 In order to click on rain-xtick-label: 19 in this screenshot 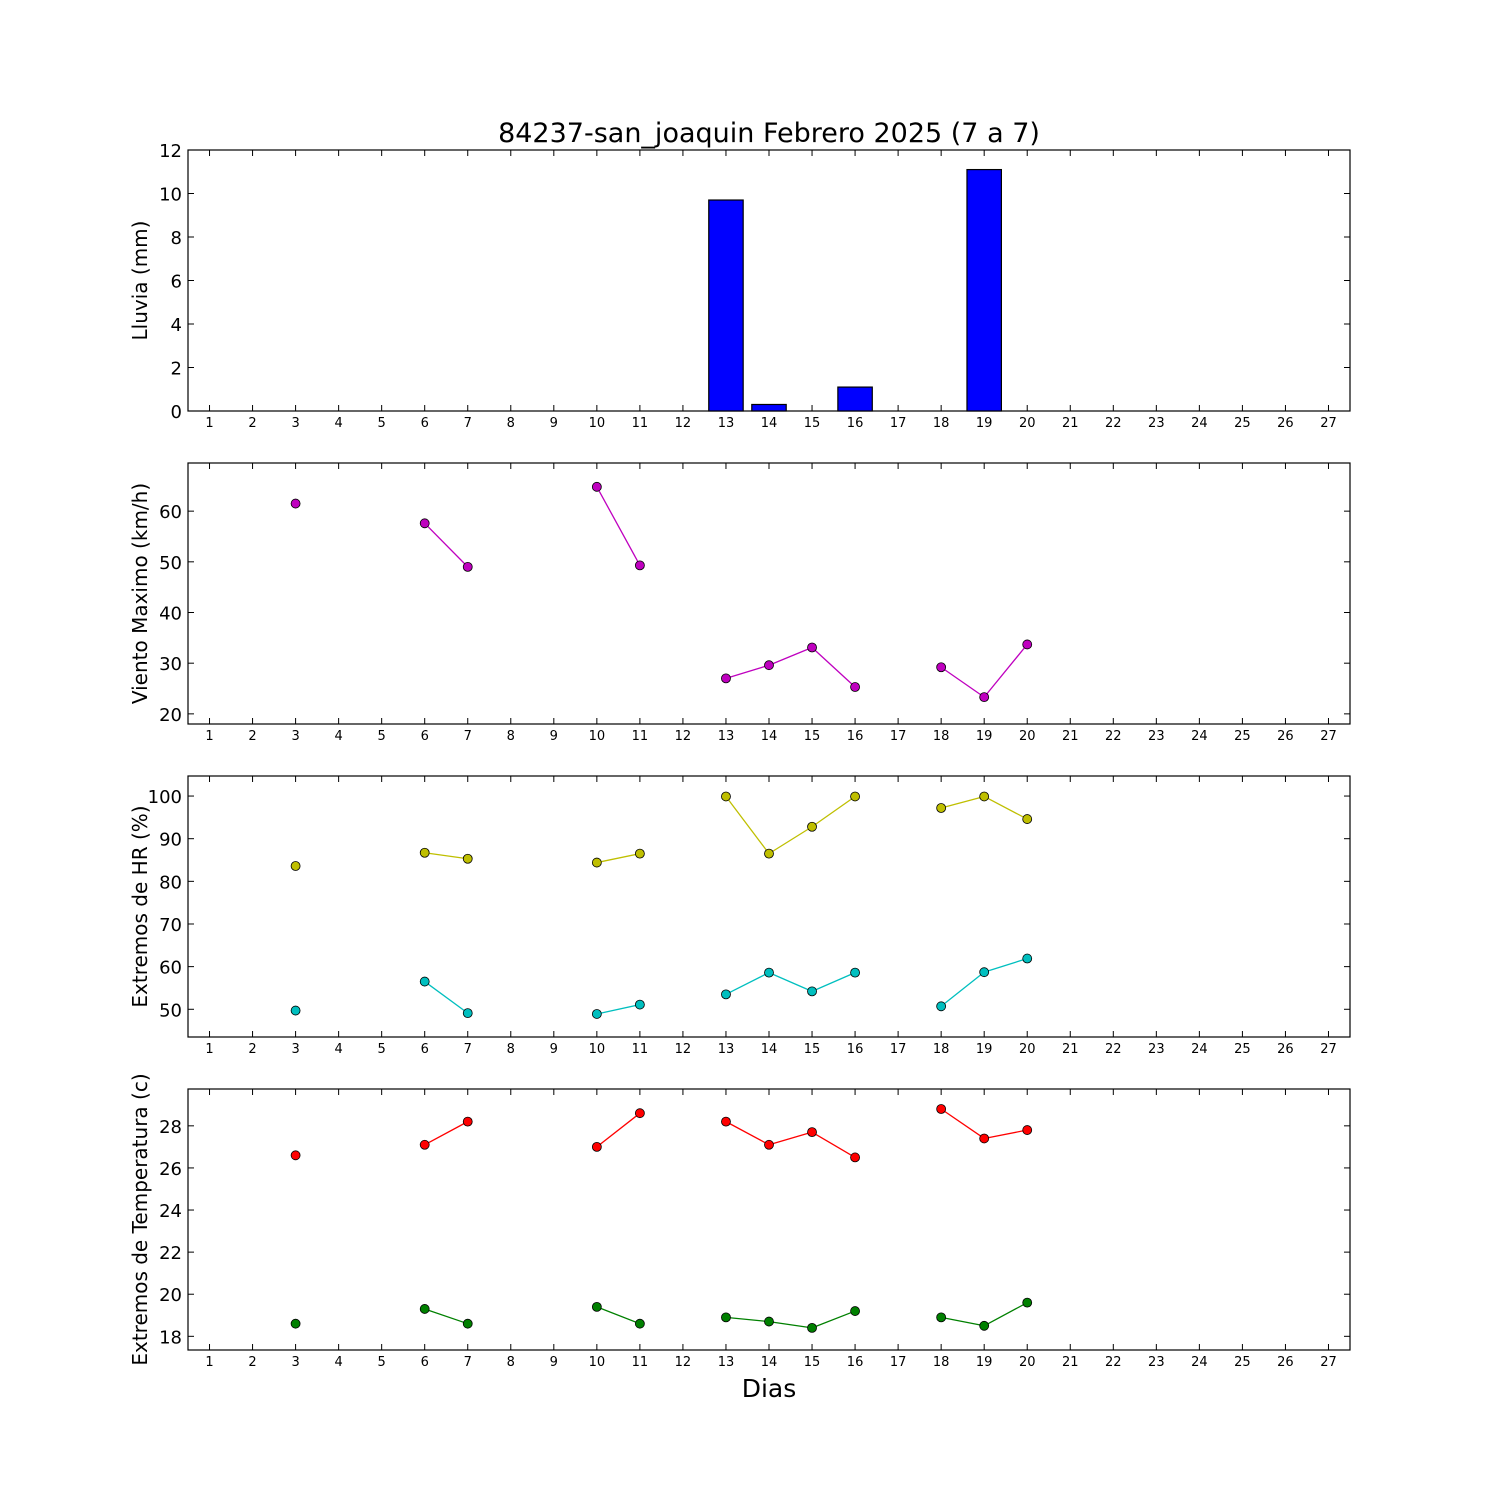, I will do `click(984, 423)`.